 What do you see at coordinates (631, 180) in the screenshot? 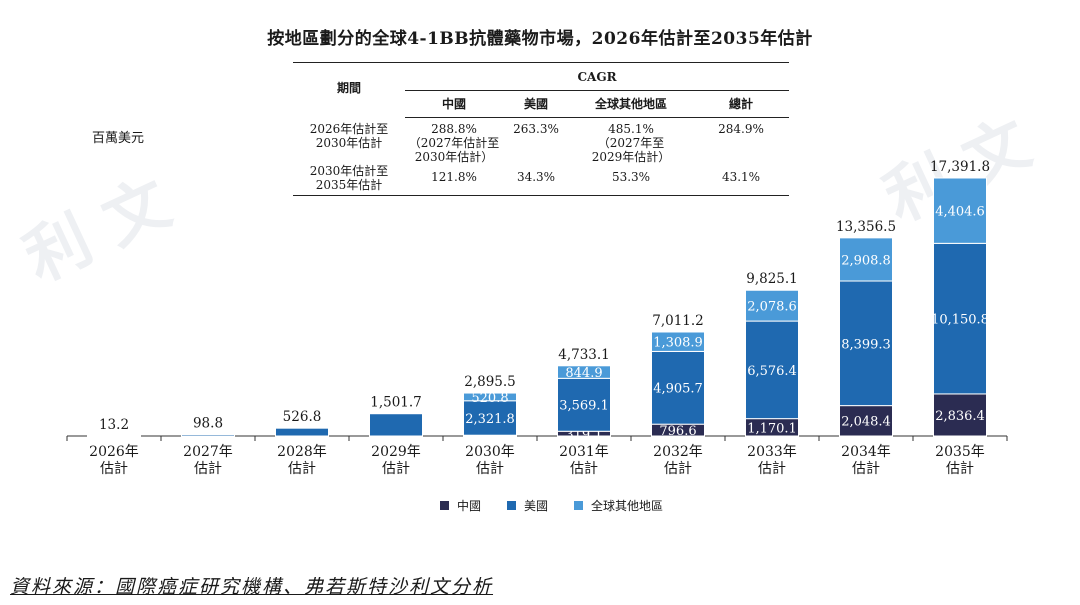
I see `row-rest-of-world: 53.3%` at bounding box center [631, 180].